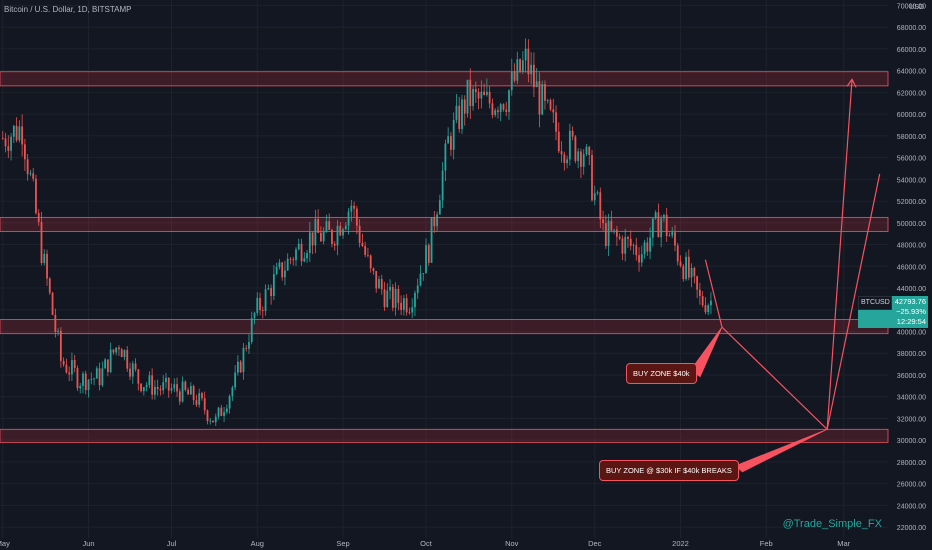  What do you see at coordinates (595, 543) in the screenshot?
I see `time-tick-label: Dec` at bounding box center [595, 543].